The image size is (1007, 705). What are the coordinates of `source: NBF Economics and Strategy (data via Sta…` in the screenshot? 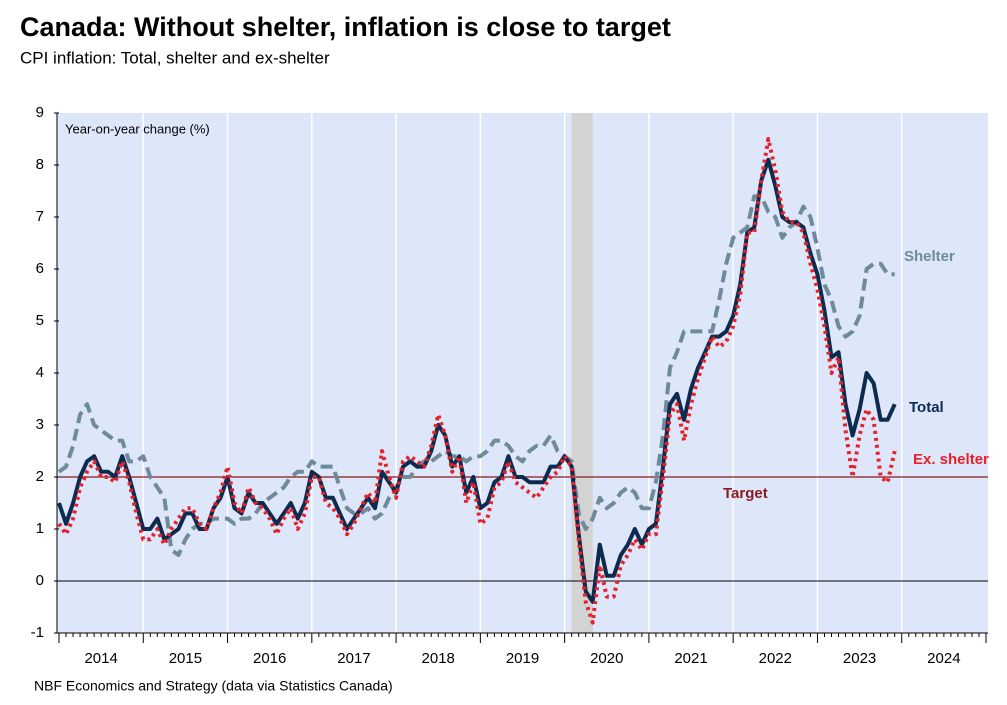 It's located at (213, 686).